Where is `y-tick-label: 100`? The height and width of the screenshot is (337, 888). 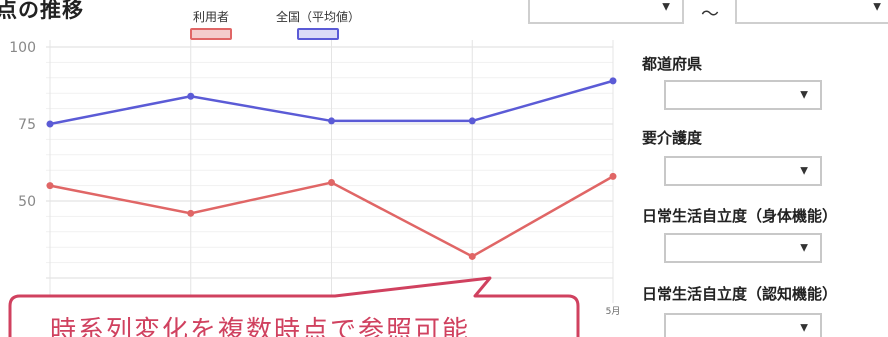
y-tick-label: 100 is located at coordinates (22, 48).